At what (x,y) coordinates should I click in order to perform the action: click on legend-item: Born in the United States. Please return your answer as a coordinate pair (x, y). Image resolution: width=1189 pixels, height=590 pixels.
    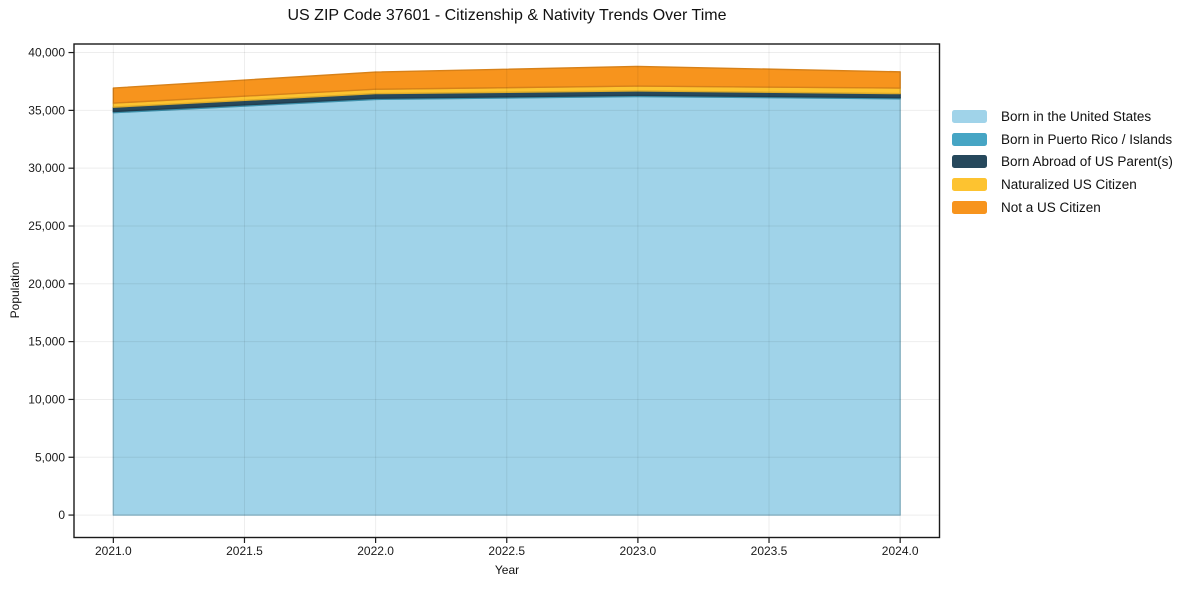
    Looking at the image, I should click on (1062, 116).